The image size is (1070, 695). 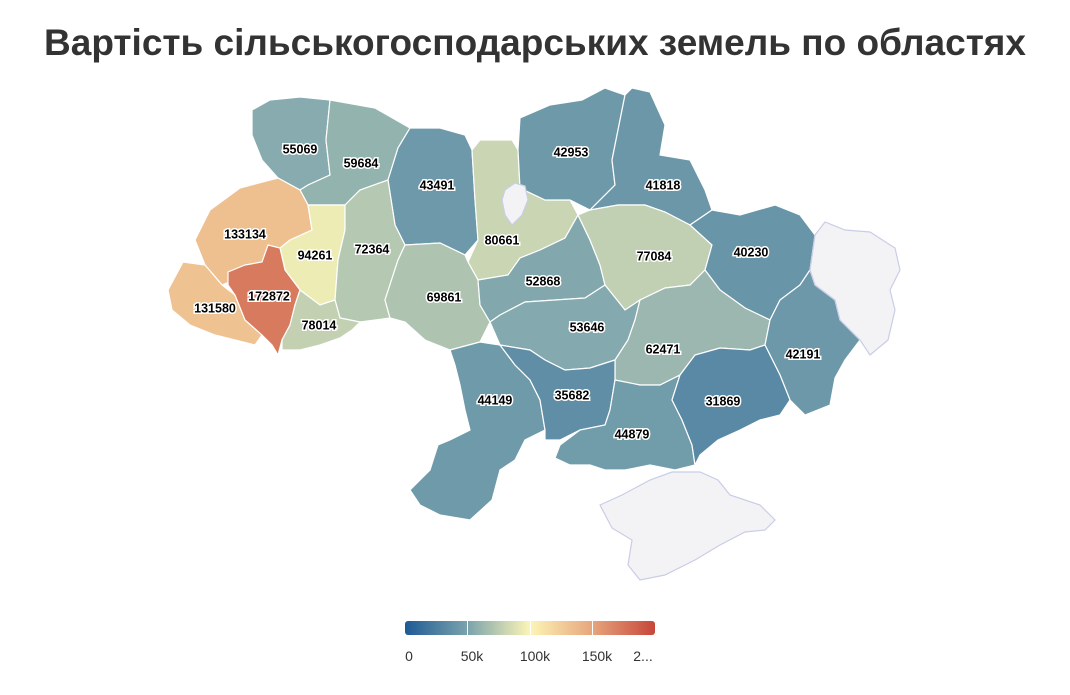 What do you see at coordinates (319, 325) in the screenshot?
I see `region-value-chernivtsi: 78014` at bounding box center [319, 325].